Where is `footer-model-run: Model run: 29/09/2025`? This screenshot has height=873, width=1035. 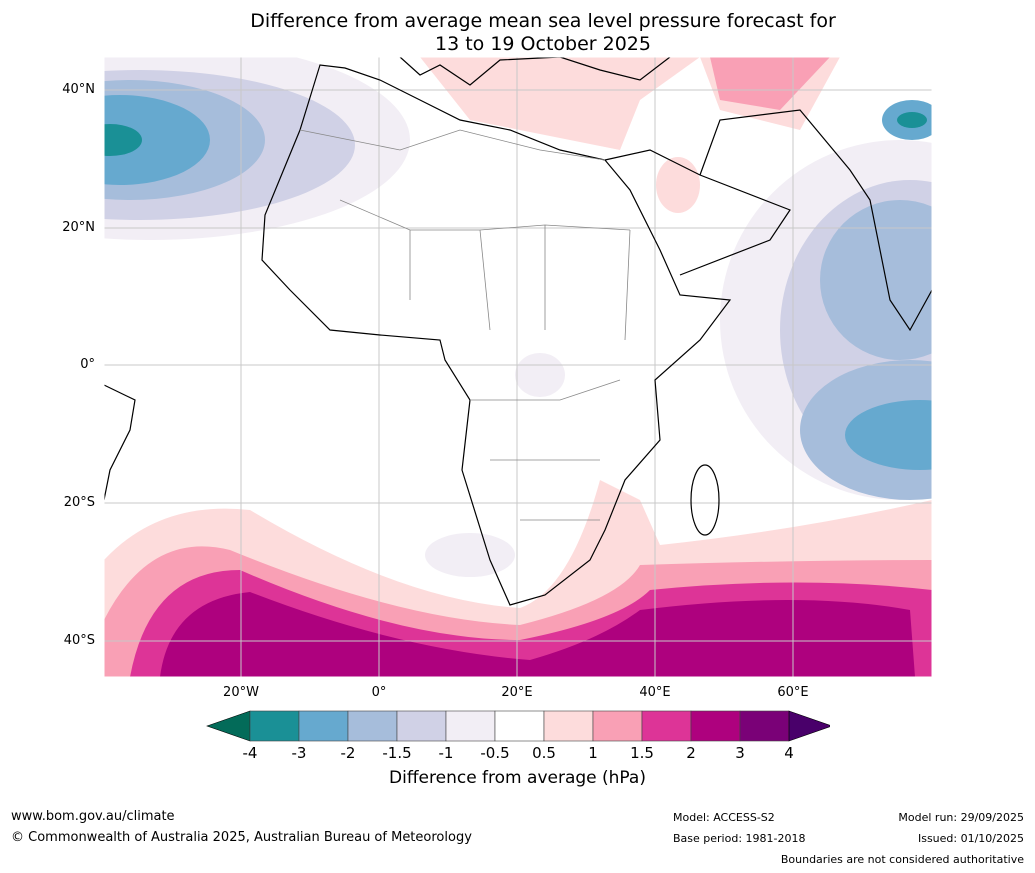 footer-model-run: Model run: 29/09/2025 is located at coordinates (961, 817).